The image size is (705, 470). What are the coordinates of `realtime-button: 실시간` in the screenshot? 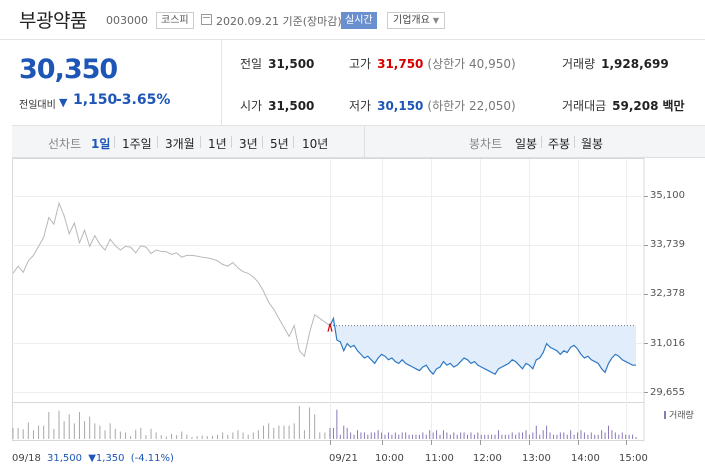 It's located at (359, 20).